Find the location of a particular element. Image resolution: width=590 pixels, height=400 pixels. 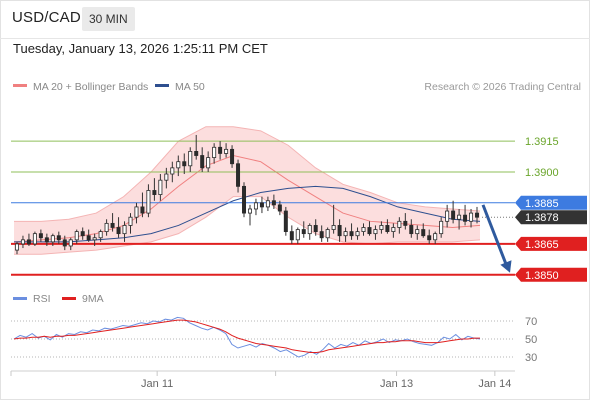

level-tag-bg-1.3878 is located at coordinates (551, 217).